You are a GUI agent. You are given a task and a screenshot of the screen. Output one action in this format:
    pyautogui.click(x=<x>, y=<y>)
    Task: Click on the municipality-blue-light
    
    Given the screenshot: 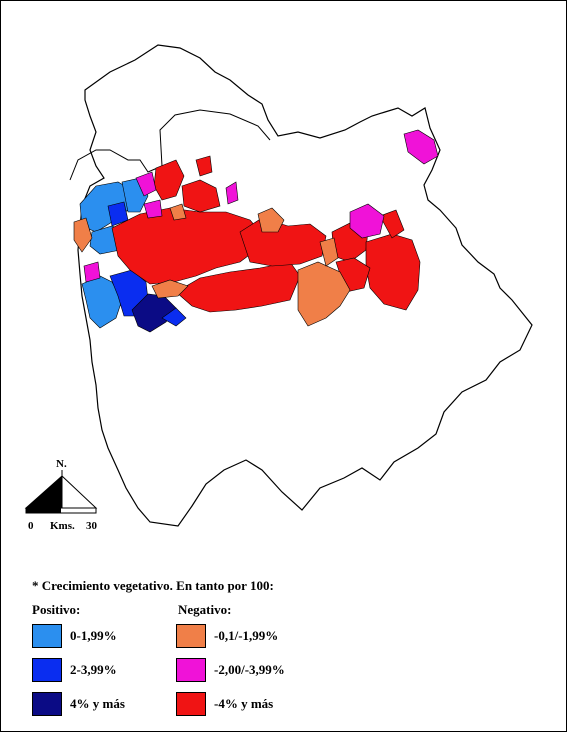 What is the action you would take?
    pyautogui.click(x=102, y=302)
    